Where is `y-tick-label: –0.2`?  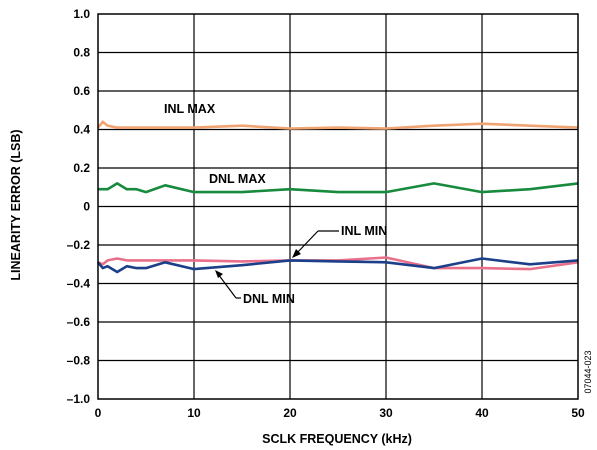 y-tick-label: –0.2 is located at coordinates (79, 245).